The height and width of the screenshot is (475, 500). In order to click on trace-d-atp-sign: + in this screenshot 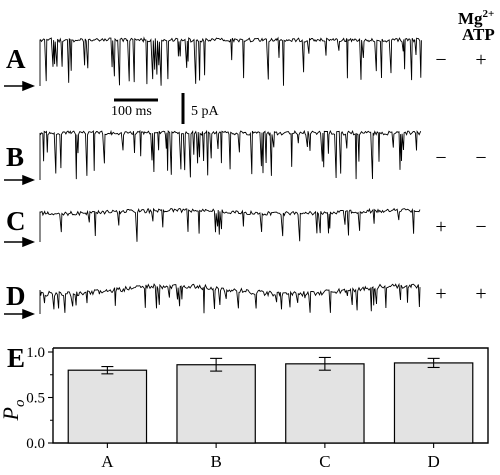, I will do `click(481, 294)`.